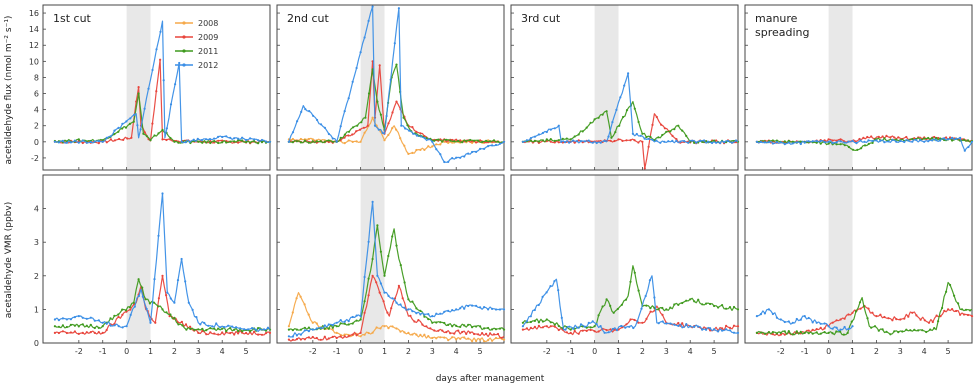 The height and width of the screenshot is (386, 980). Describe the element at coordinates (391, 87) in the screenshot. I see `panel-1-row-0: 2nd cut` at that location.